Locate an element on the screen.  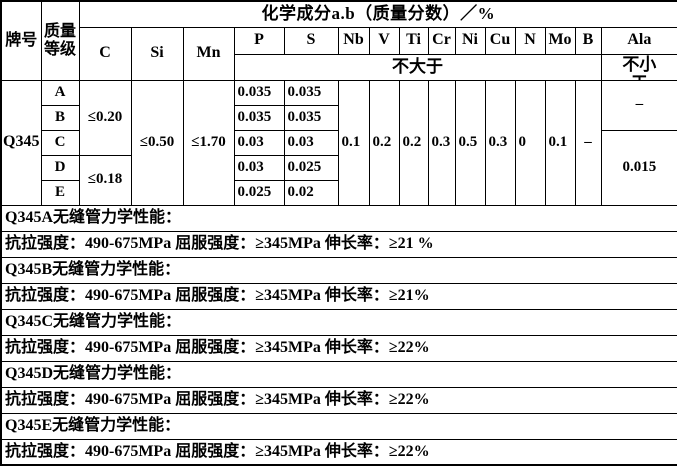
col-header-Si: Si is located at coordinates (157, 53).